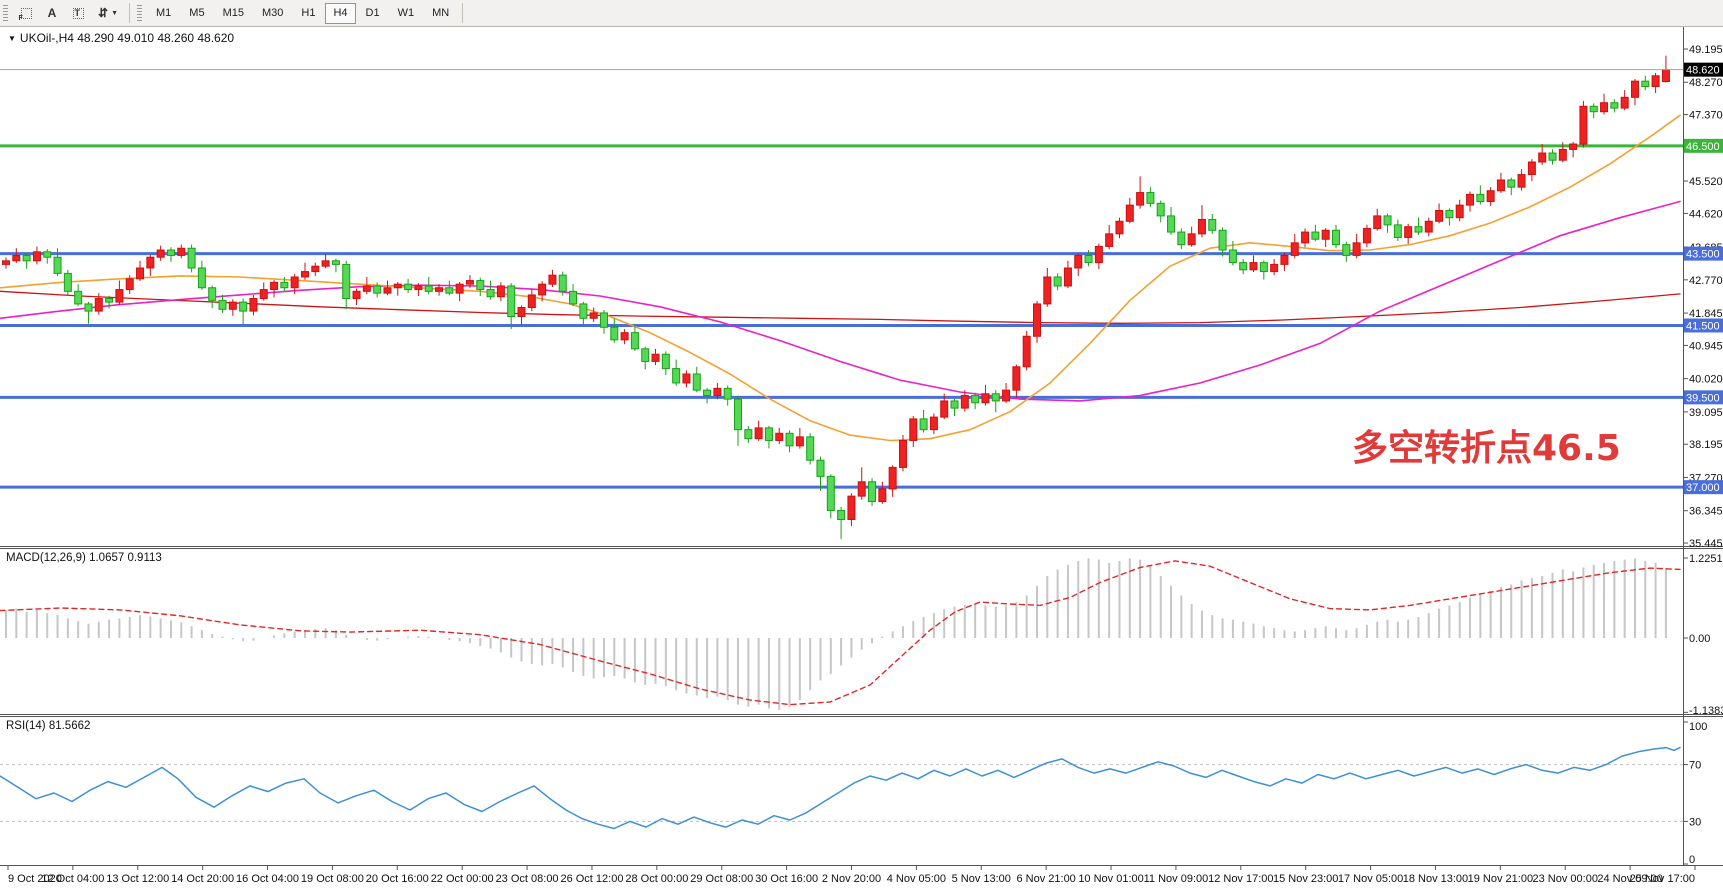  Describe the element at coordinates (1703, 69) in the screenshot. I see `current-price-badge` at that location.